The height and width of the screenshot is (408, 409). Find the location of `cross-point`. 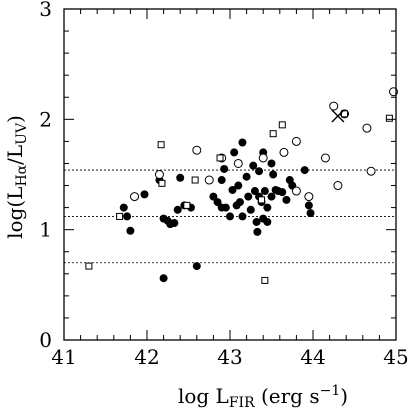

cross-point is located at coordinates (338, 116).